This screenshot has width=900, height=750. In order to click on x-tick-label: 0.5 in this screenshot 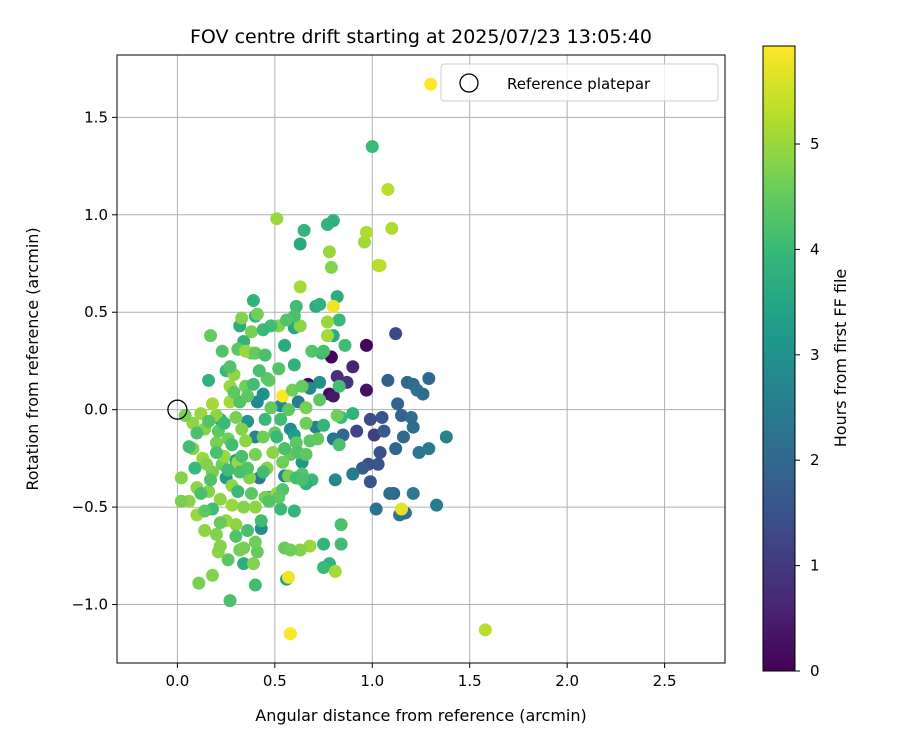, I will do `click(275, 681)`.